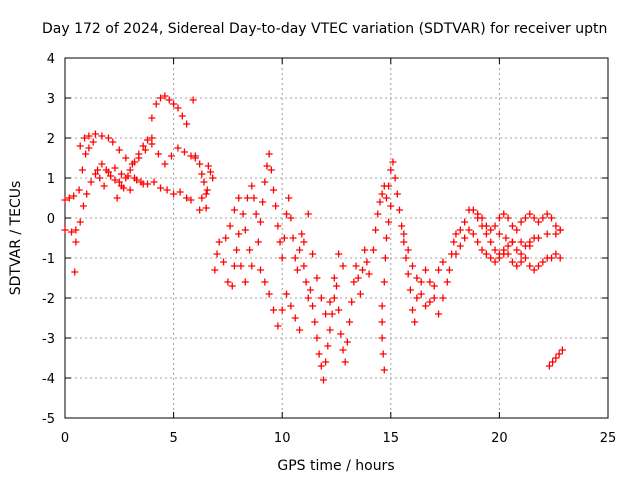 The image size is (640, 480). I want to click on x-tick-label: 0, so click(65, 438).